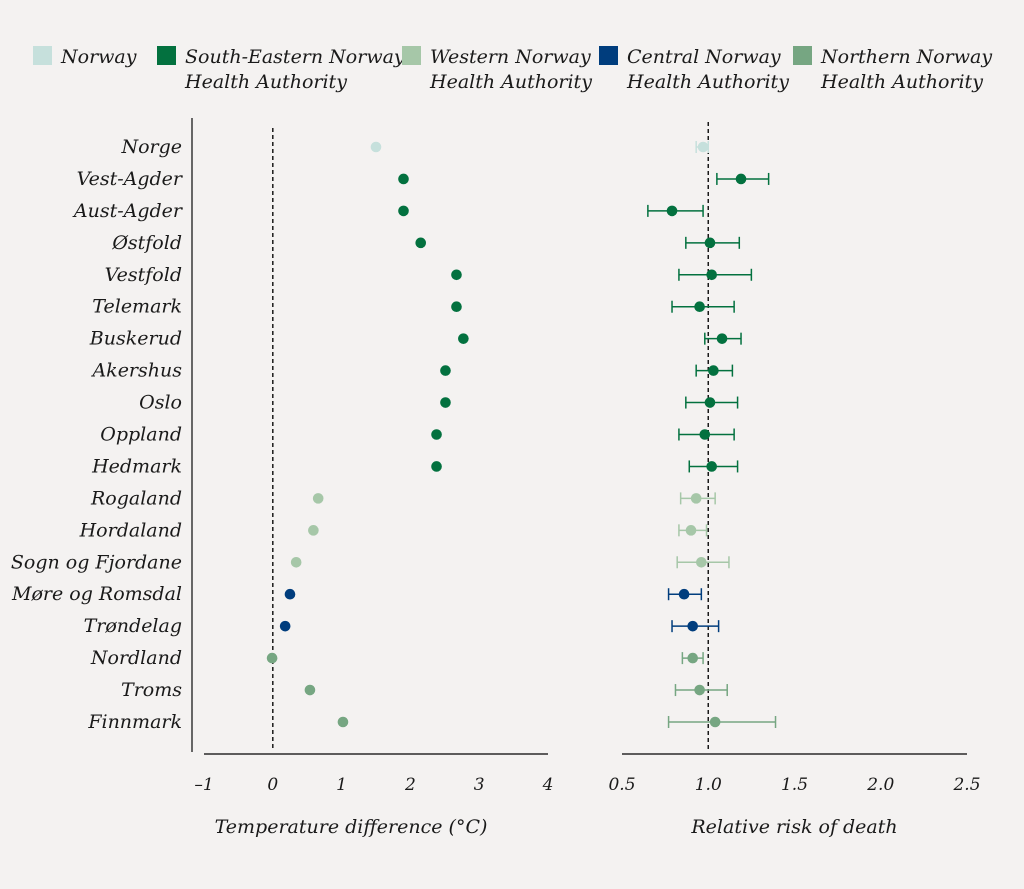  What do you see at coordinates (966, 785) in the screenshot?
I see `risk-tick-label: 2.5` at bounding box center [966, 785].